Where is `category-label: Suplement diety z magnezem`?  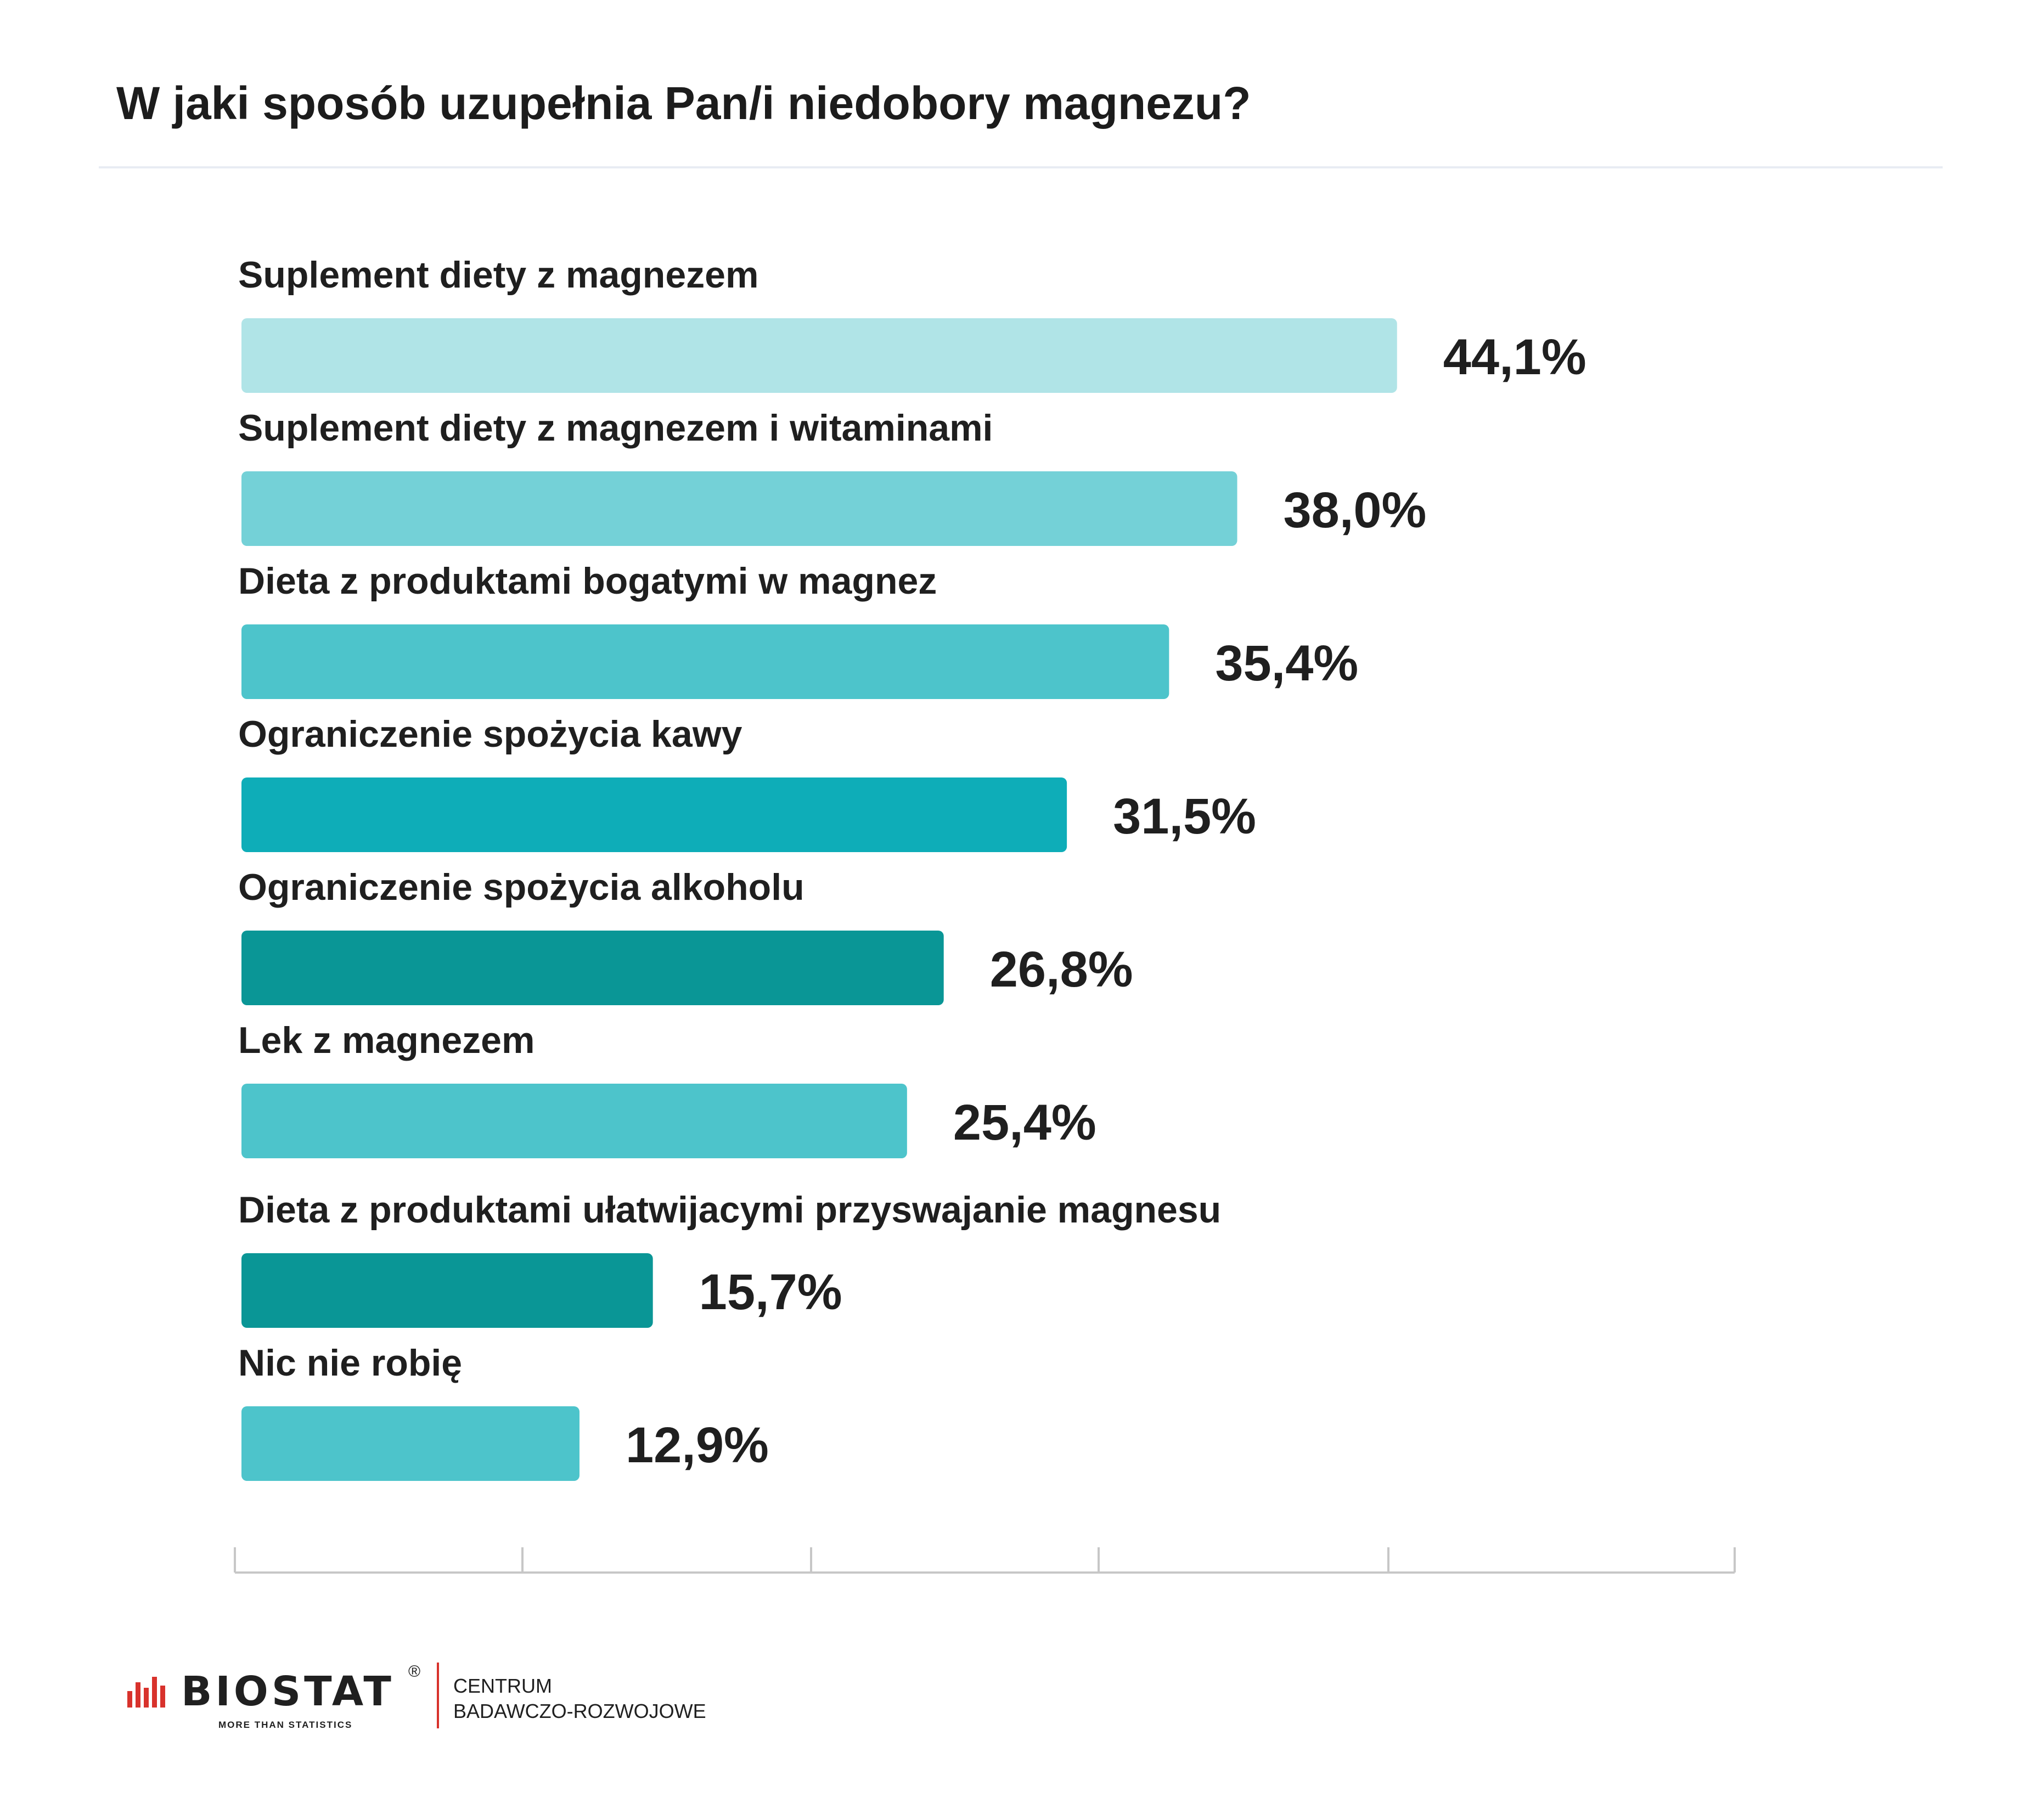 category-label: Suplement diety z magnezem is located at coordinates (498, 275).